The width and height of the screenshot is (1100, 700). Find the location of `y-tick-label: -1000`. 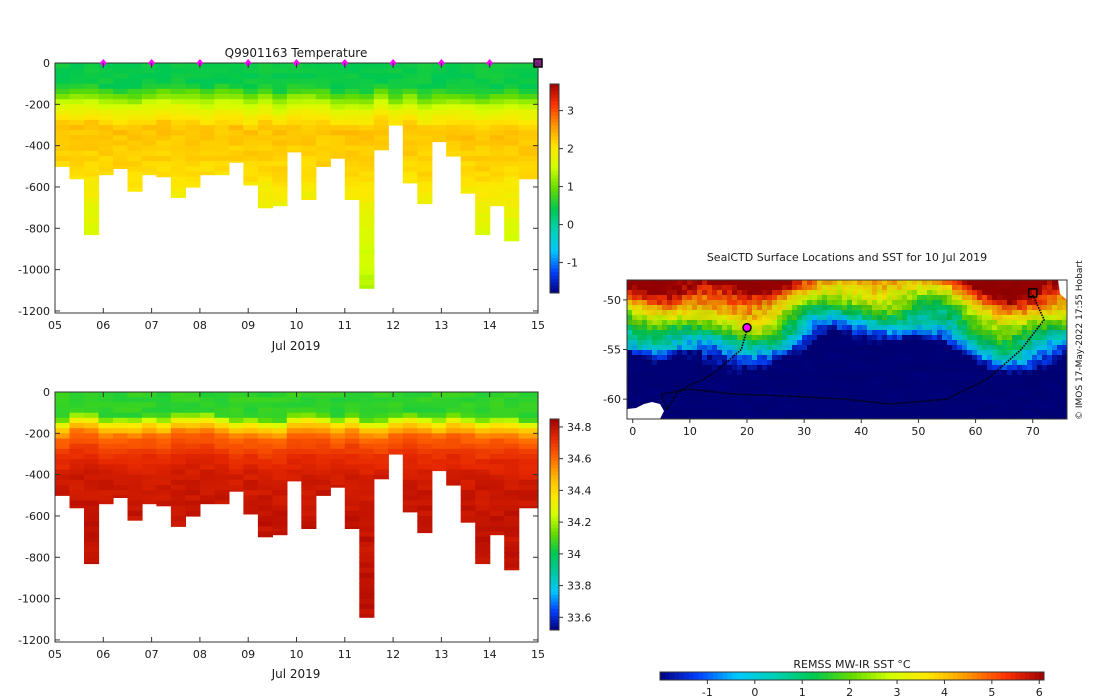

y-tick-label: -1000 is located at coordinates (34, 599).